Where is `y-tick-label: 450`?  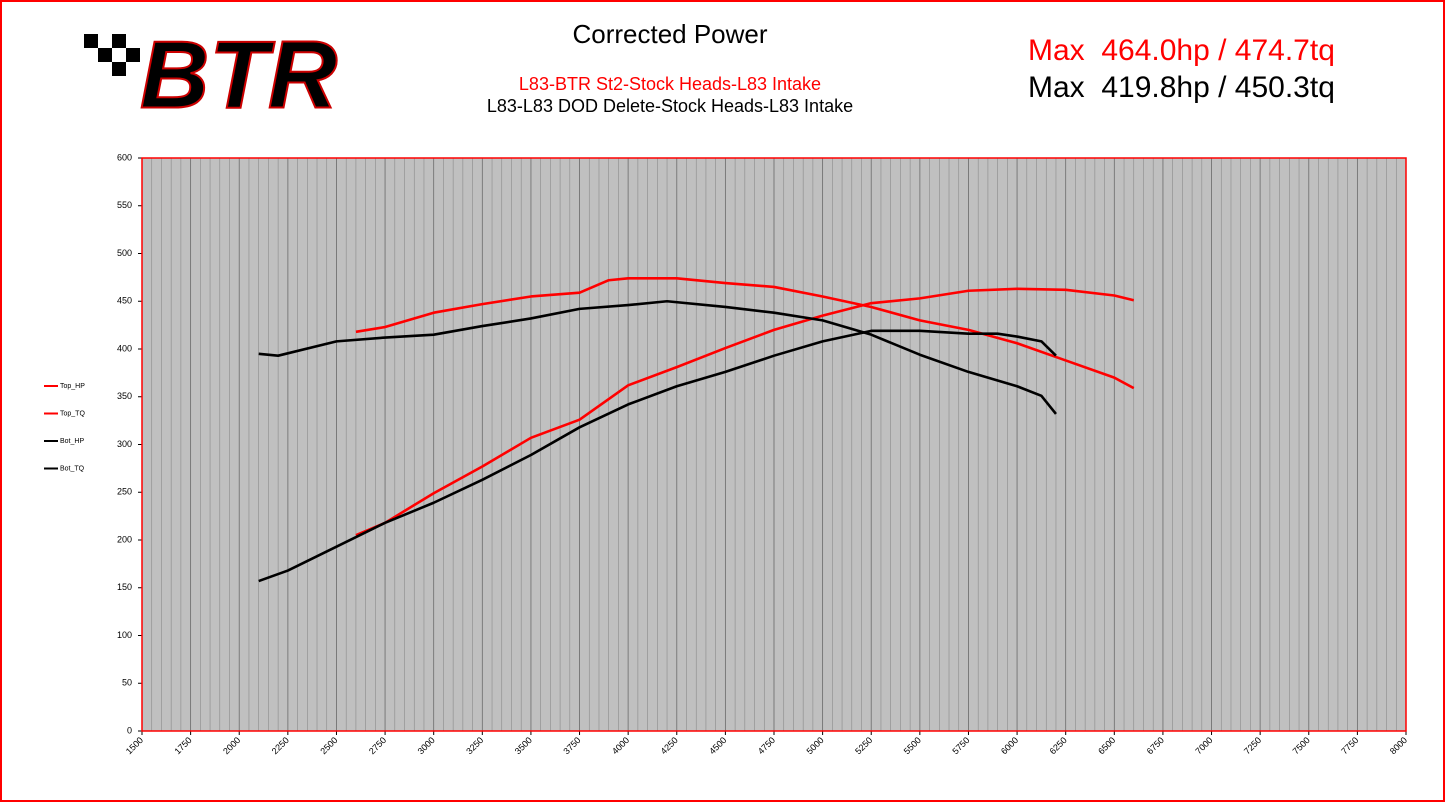
y-tick-label: 450 is located at coordinates (124, 301).